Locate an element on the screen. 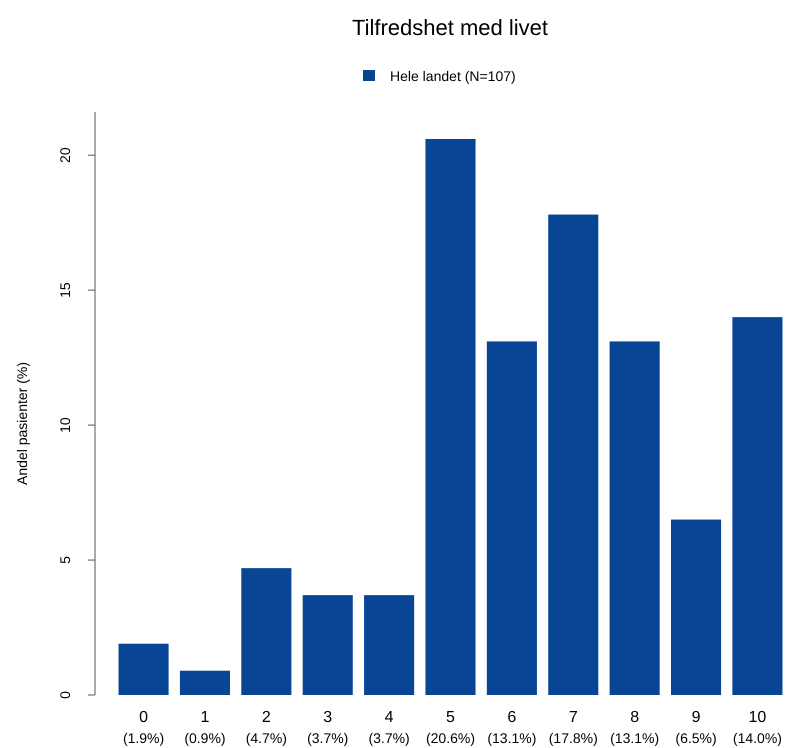 This screenshot has height=748, width=789. data-label: (6.5%) is located at coordinates (696, 738).